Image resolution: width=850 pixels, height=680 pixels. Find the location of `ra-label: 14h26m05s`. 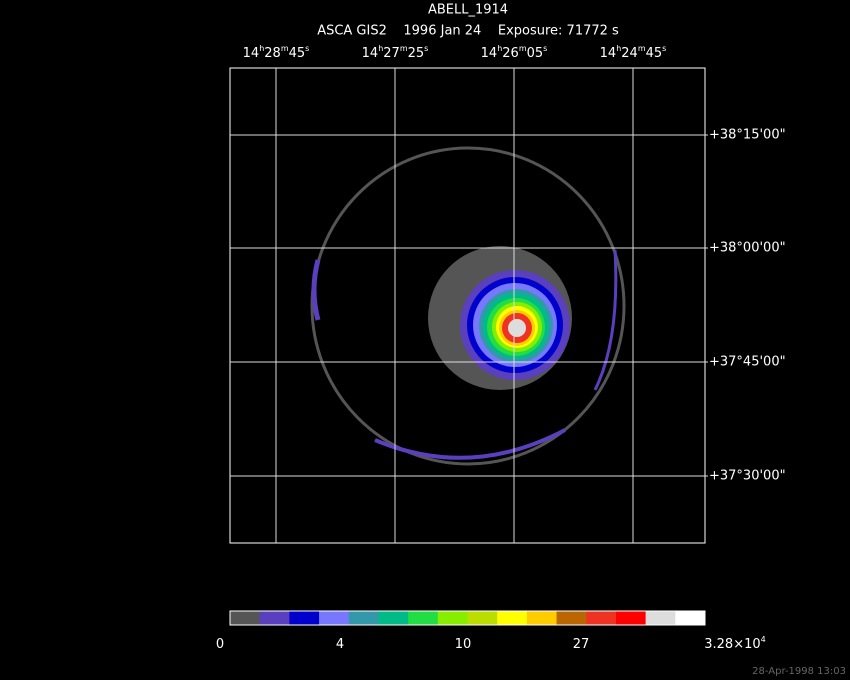

ra-label: 14h26m05s is located at coordinates (514, 52).